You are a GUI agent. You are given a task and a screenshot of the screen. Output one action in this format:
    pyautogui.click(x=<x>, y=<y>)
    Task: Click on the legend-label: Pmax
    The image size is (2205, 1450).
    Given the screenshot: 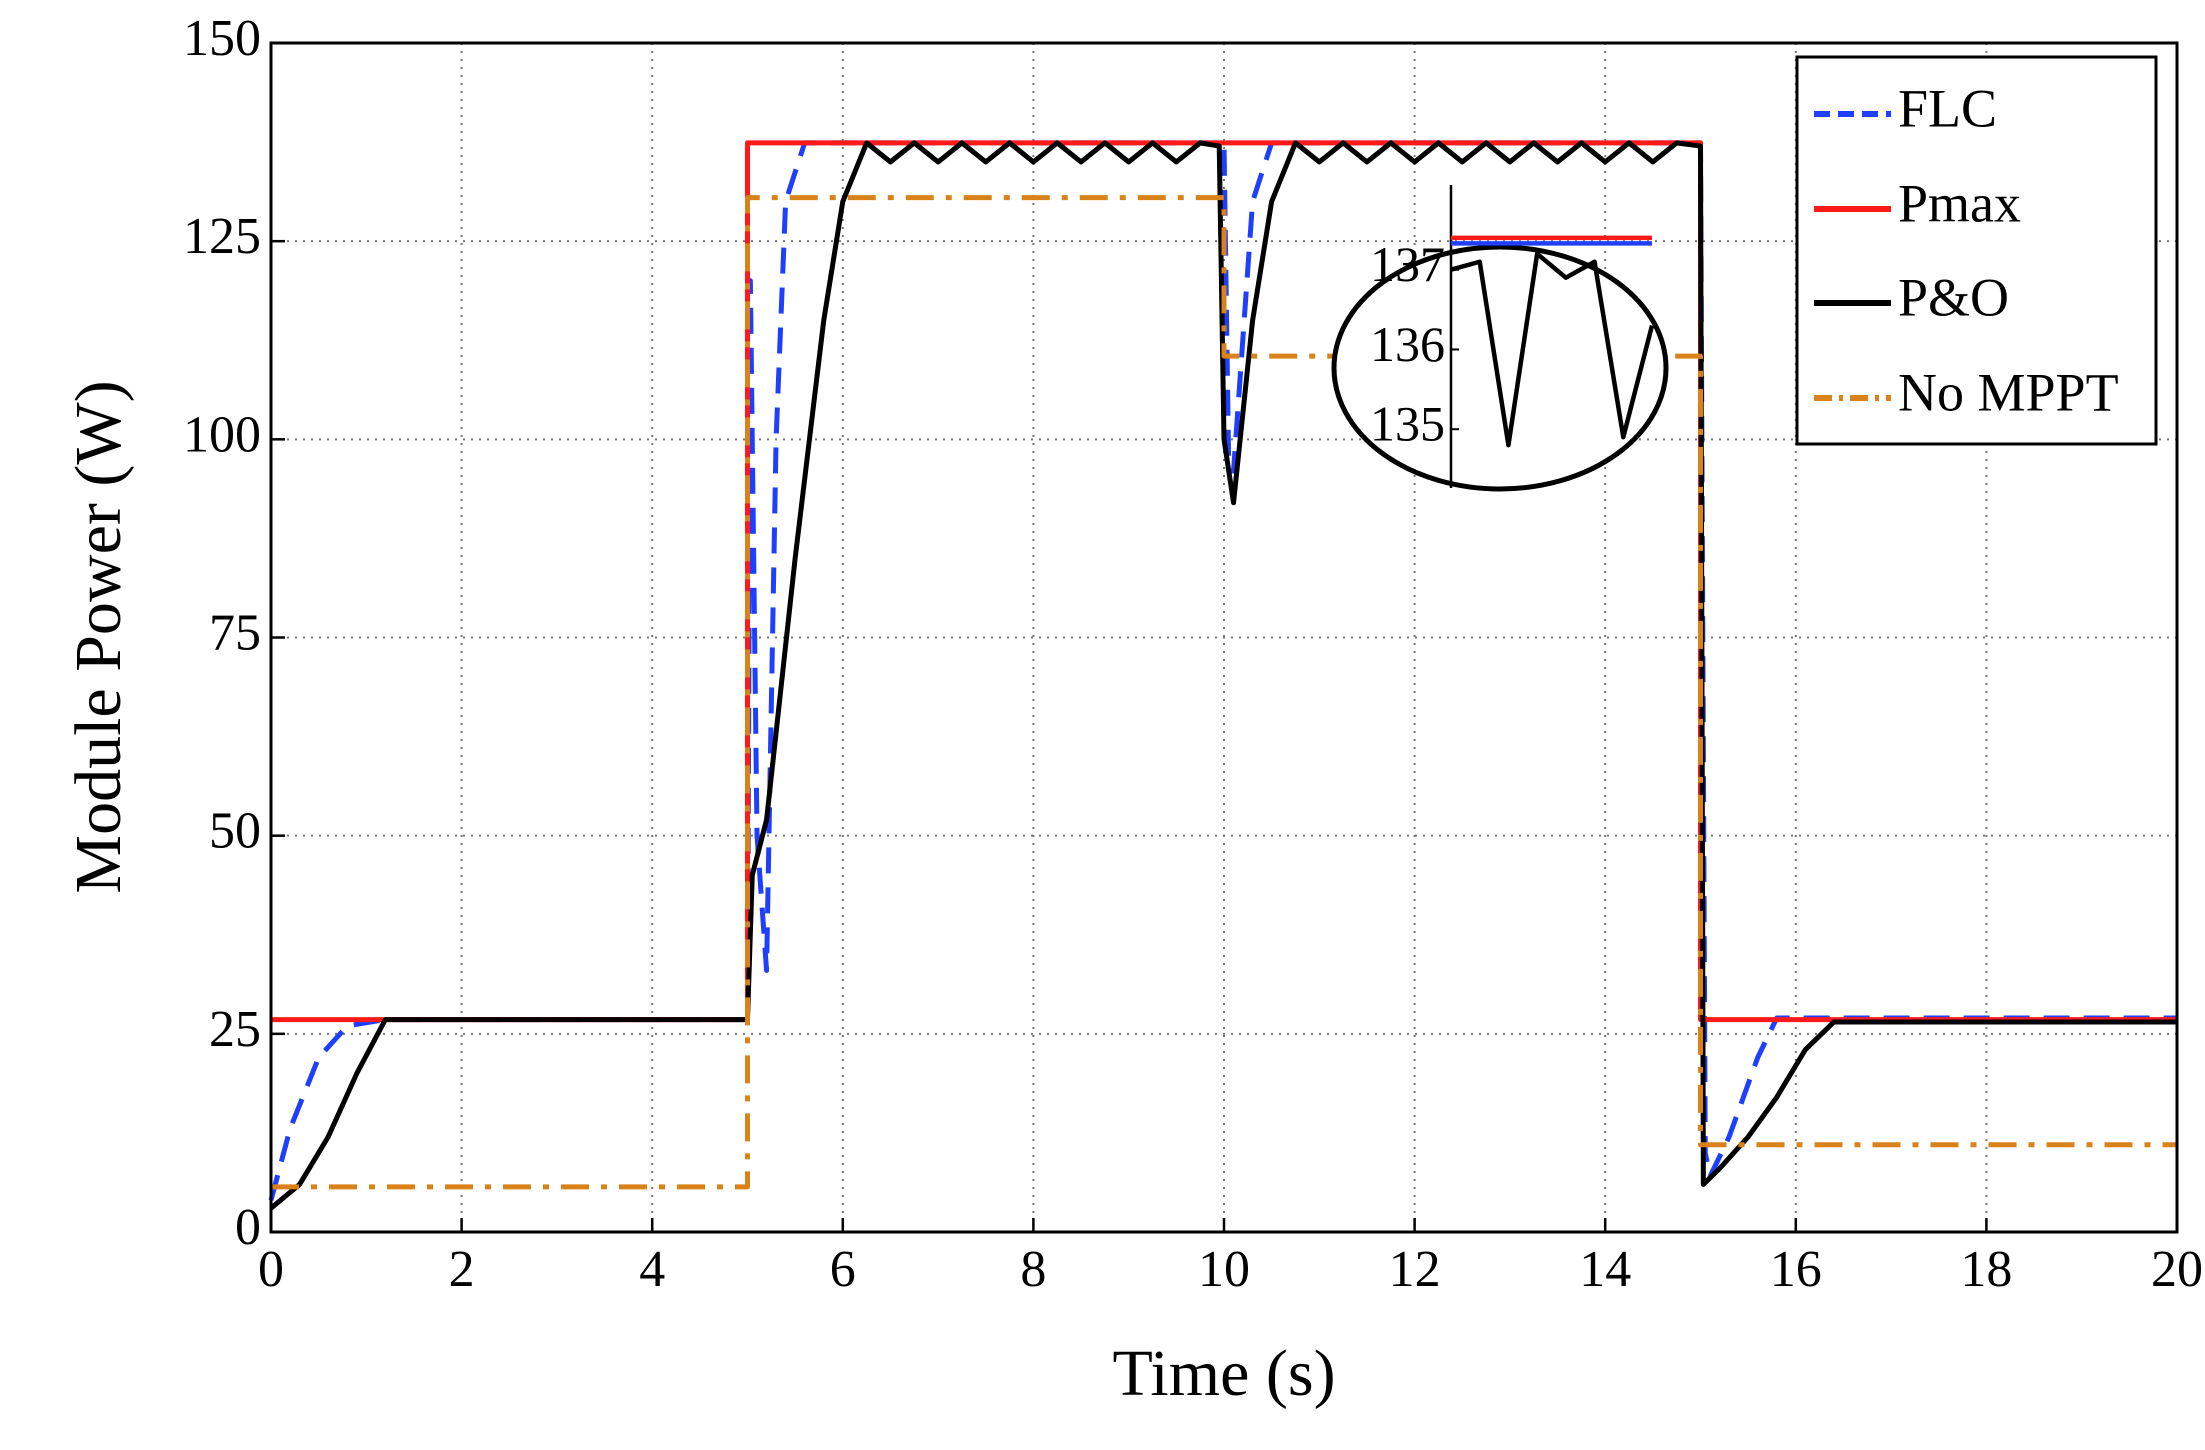 What is the action you would take?
    pyautogui.click(x=1959, y=203)
    